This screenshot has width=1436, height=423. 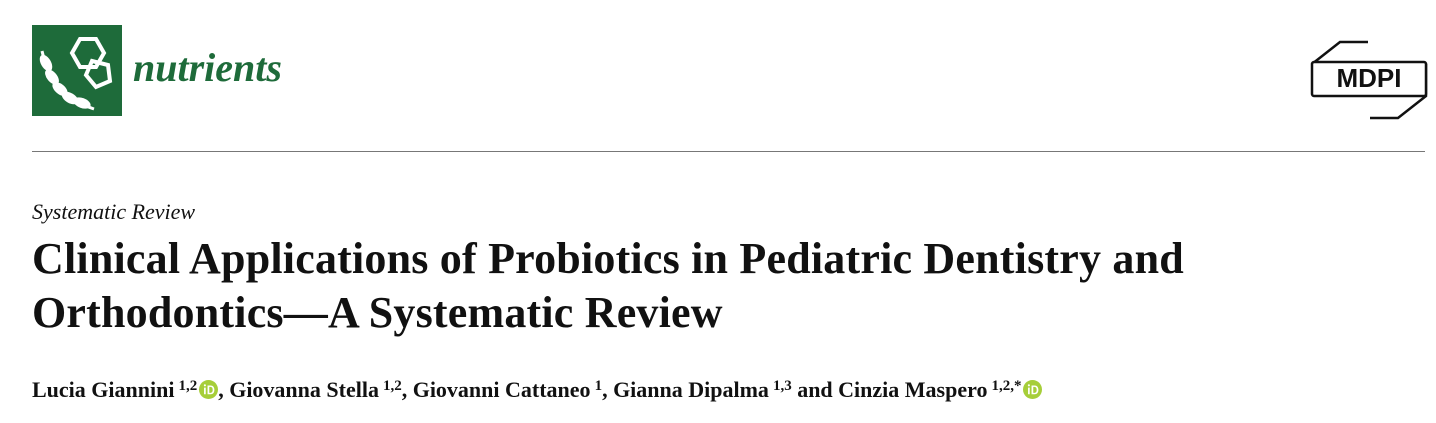 What do you see at coordinates (815, 389) in the screenshot?
I see `author-separator: and` at bounding box center [815, 389].